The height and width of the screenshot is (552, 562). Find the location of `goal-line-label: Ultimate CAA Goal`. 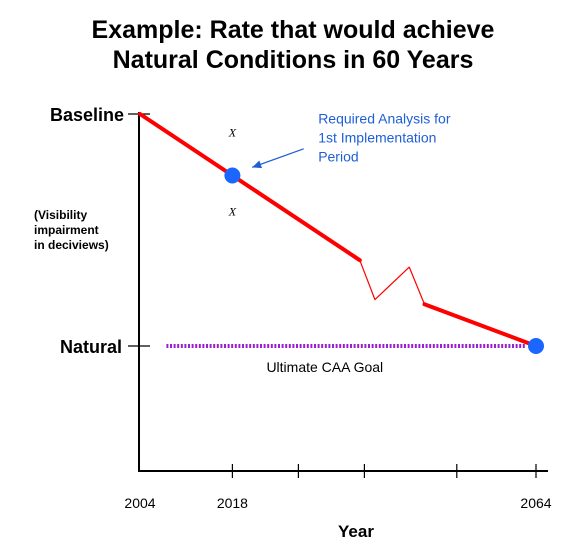

goal-line-label: Ultimate CAA Goal is located at coordinates (324, 367).